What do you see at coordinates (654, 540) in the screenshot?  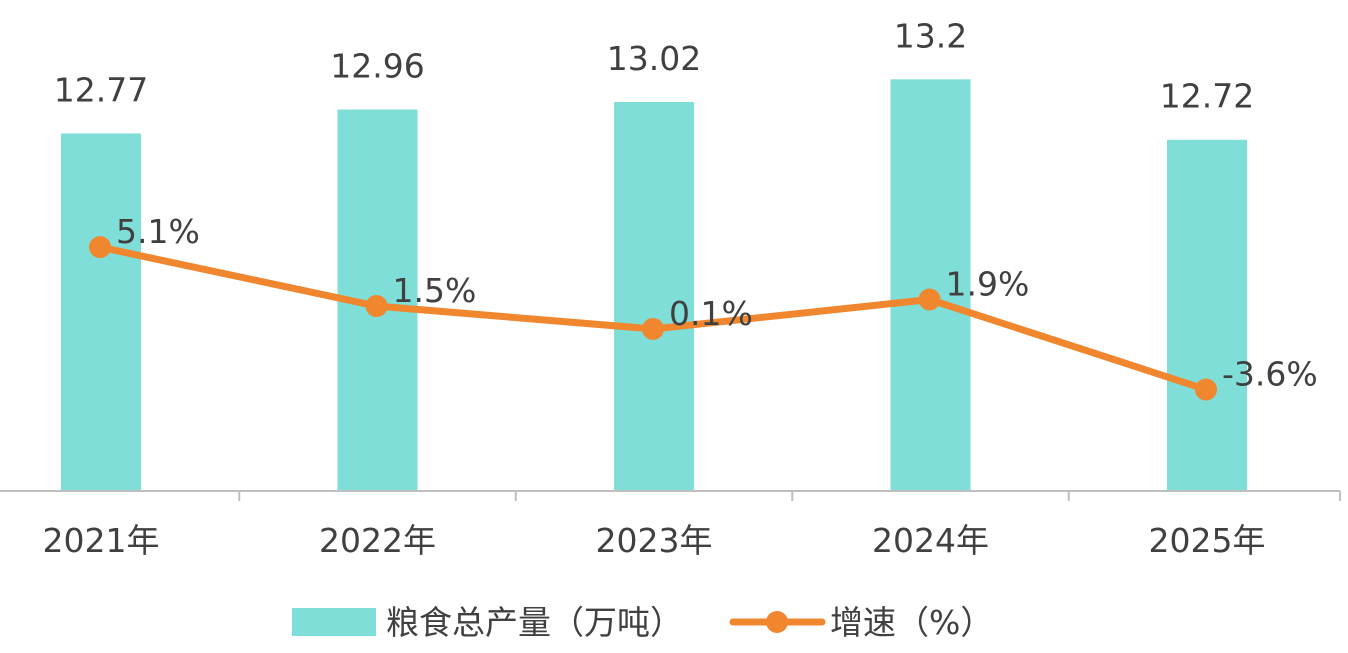 I see `x-tick-label: 2023年` at bounding box center [654, 540].